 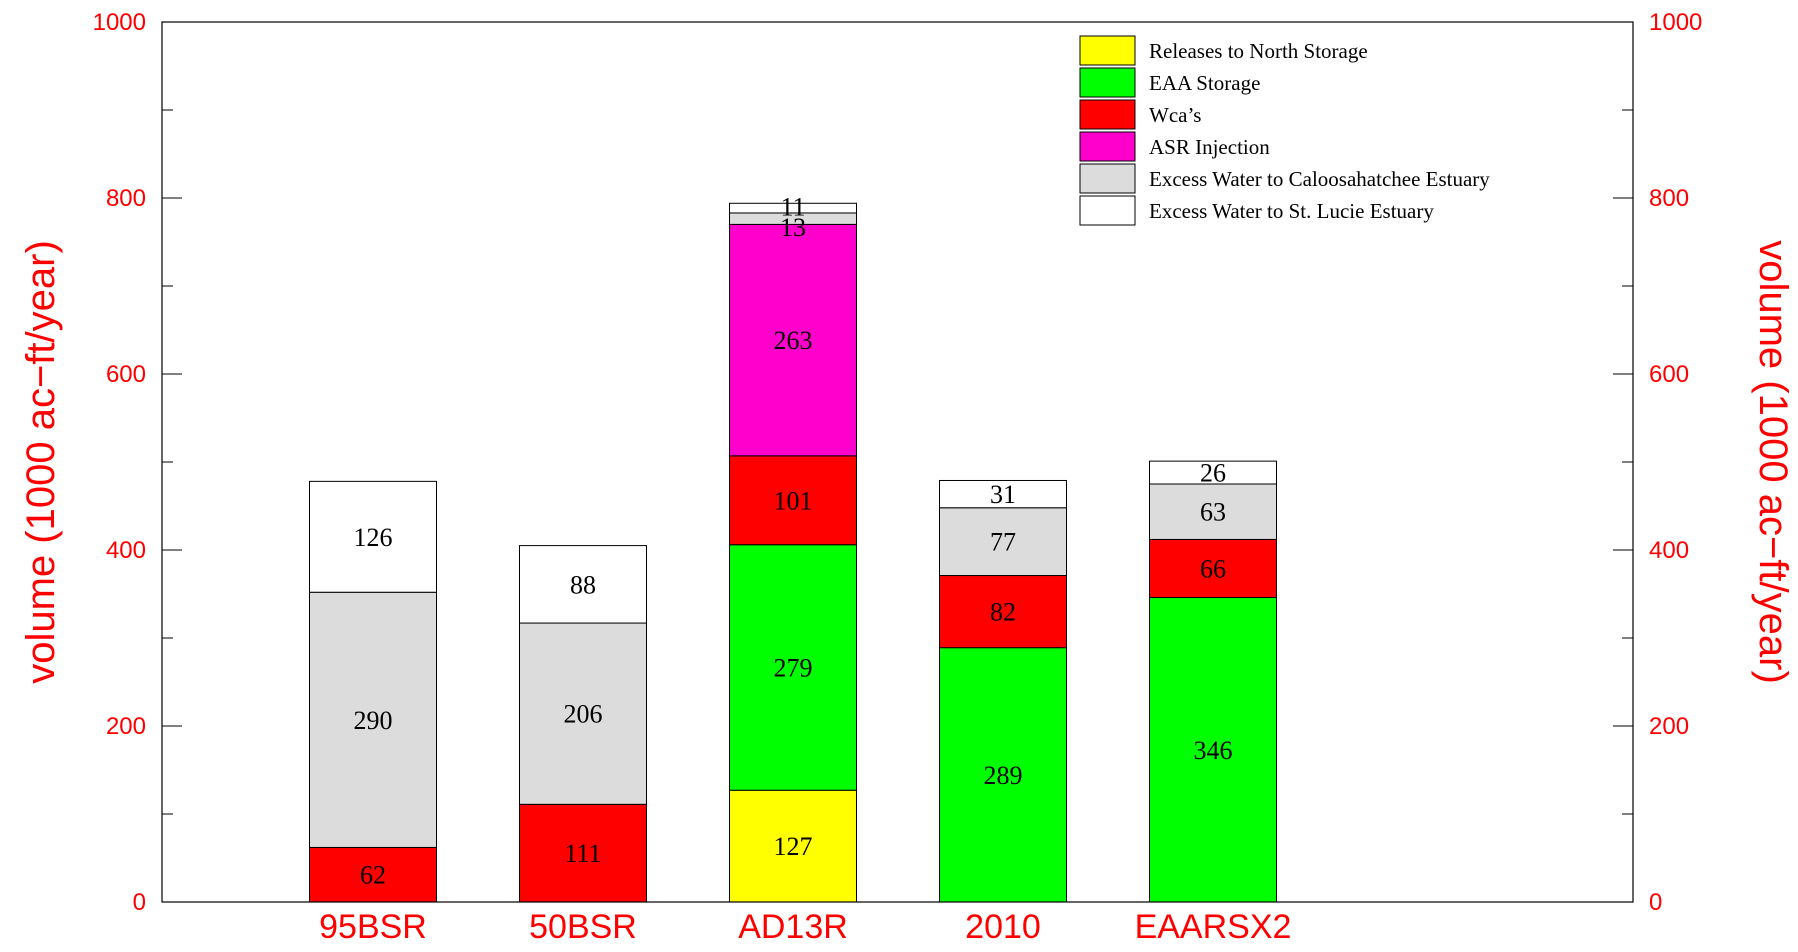 I want to click on data-label-95BSR-4: 290, so click(x=373, y=720).